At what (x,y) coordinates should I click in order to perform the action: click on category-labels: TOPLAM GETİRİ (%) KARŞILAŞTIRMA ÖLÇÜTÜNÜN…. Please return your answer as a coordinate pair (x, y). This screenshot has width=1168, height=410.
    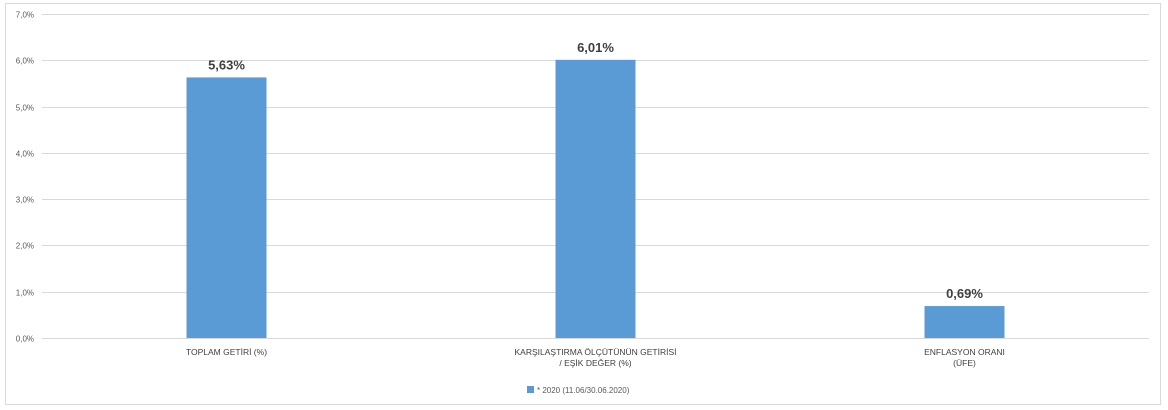
    Looking at the image, I should click on (595, 357).